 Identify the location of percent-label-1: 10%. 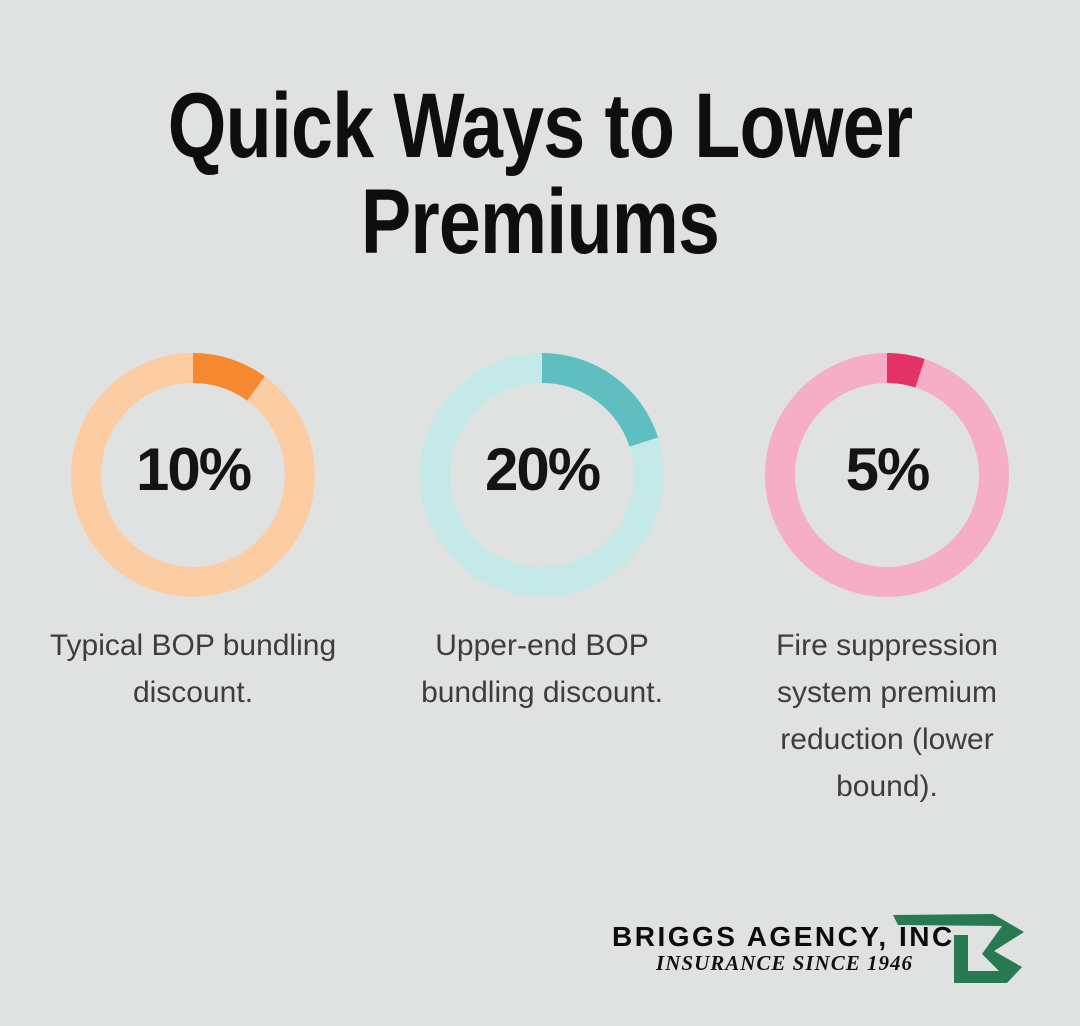
(193, 469).